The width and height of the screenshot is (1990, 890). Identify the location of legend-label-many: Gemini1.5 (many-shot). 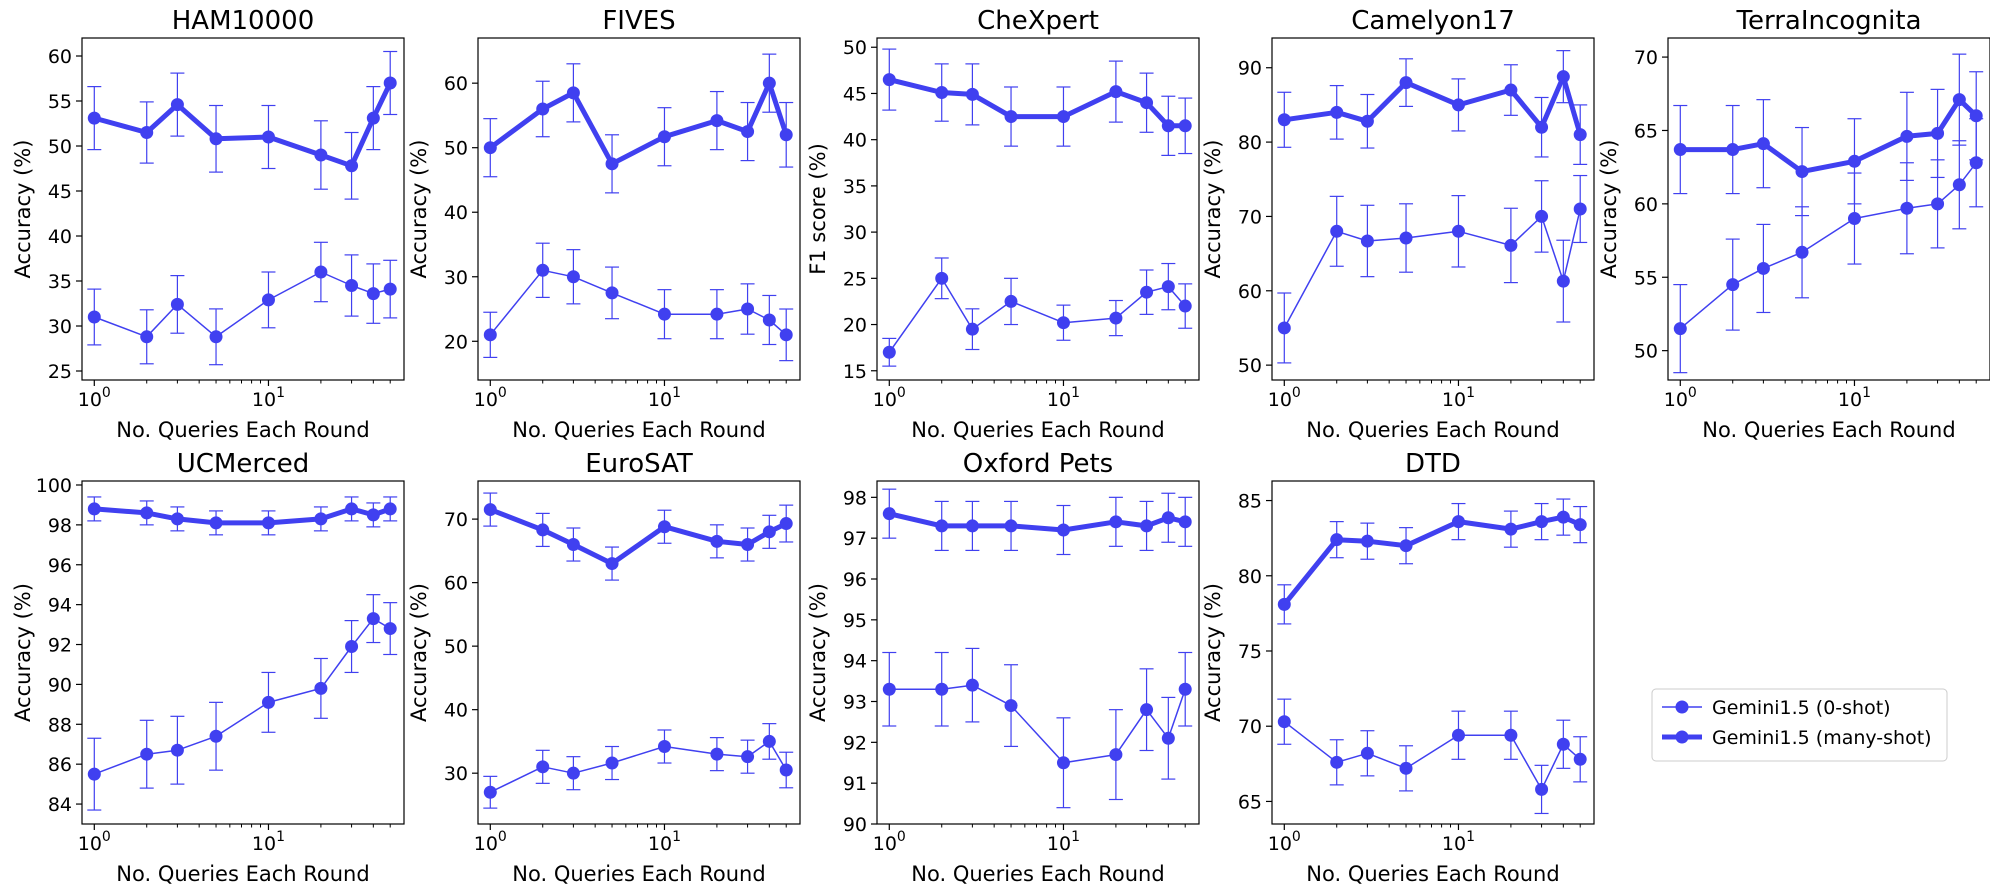
(1822, 738).